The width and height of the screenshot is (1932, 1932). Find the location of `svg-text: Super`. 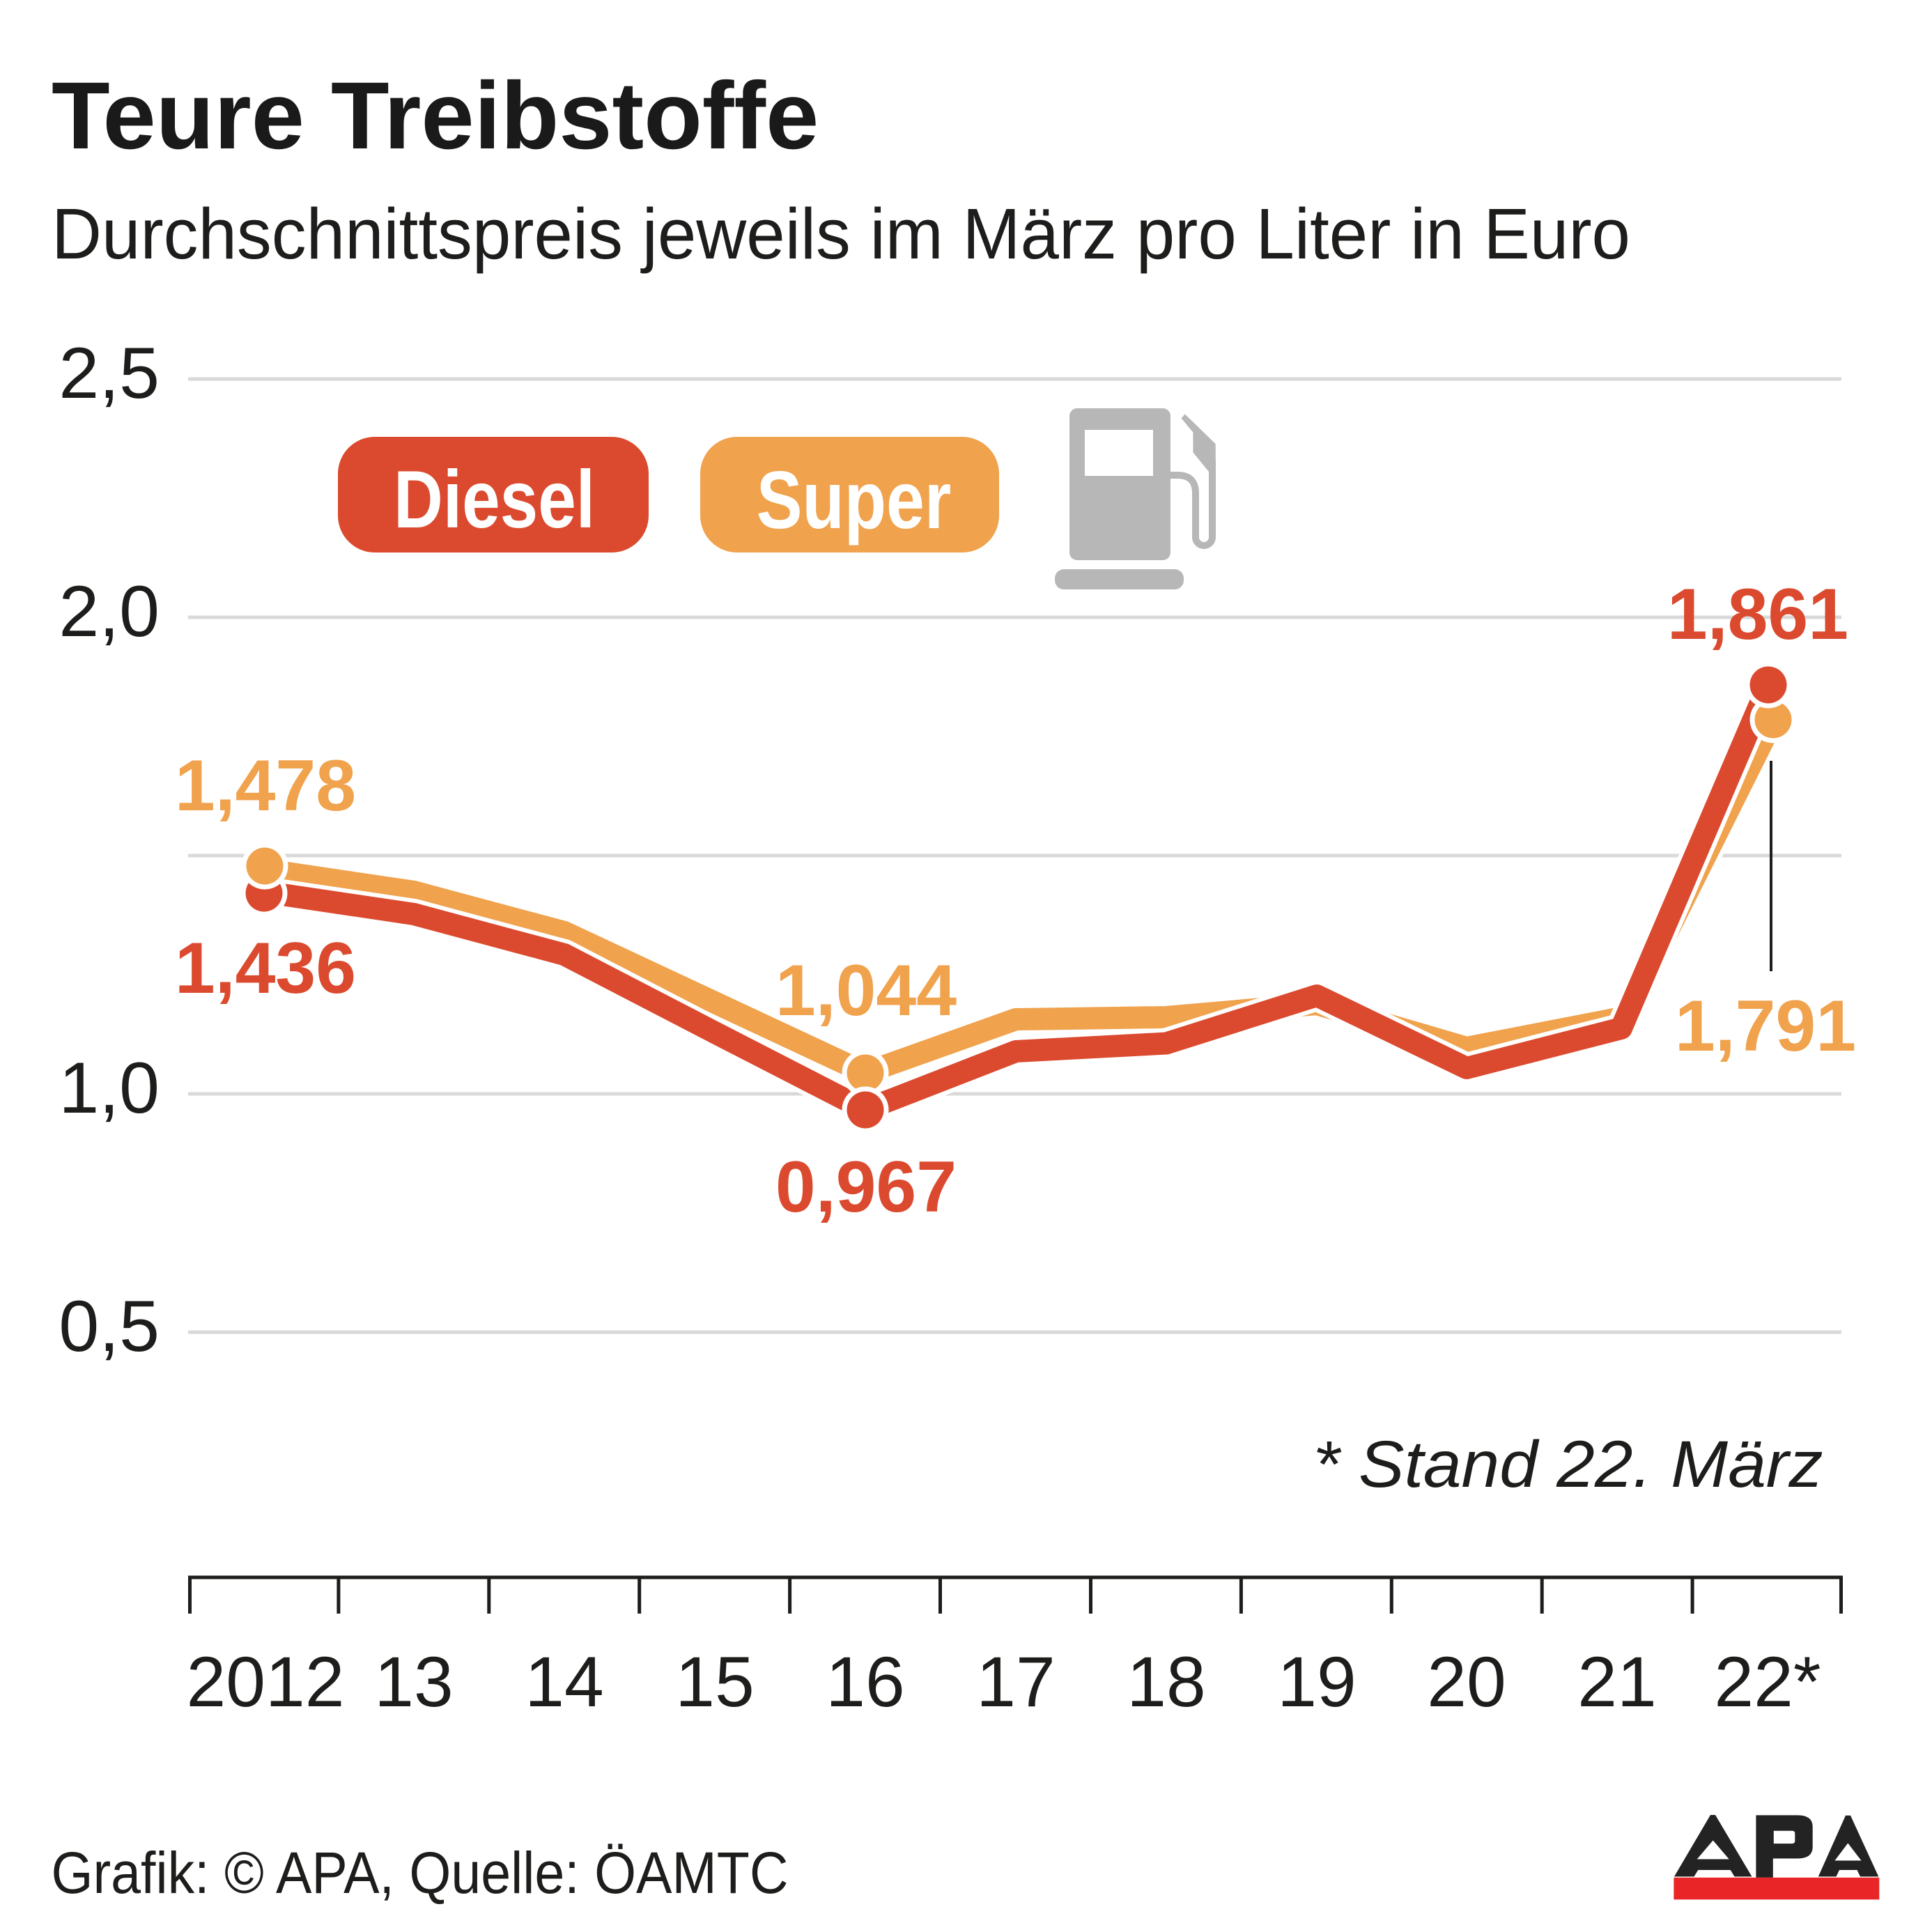

svg-text: Super is located at coordinates (854, 500).